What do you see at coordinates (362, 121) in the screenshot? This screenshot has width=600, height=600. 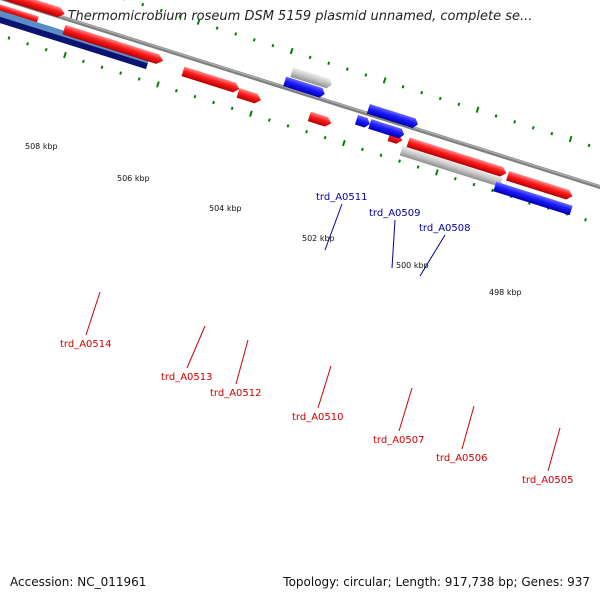 I see `gene-arrow-trd_A0508a` at bounding box center [362, 121].